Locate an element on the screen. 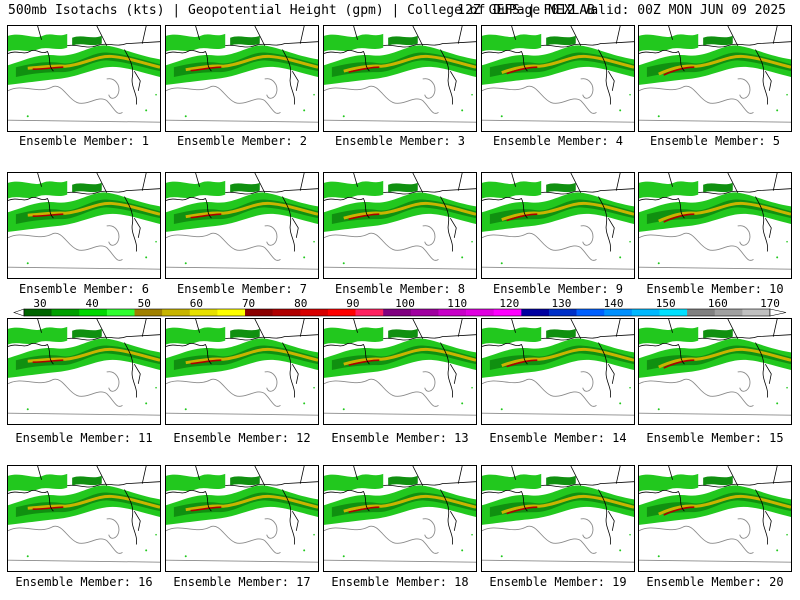 This screenshot has width=800, height=600. colorbar-tick-label: 50 is located at coordinates (144, 303).